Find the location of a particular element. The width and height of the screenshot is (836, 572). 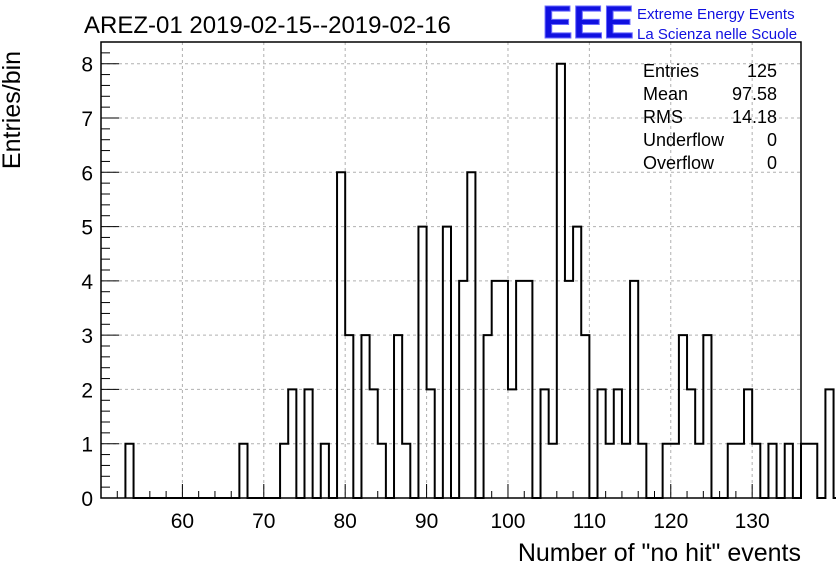

x-tick-label: 110 is located at coordinates (589, 521).